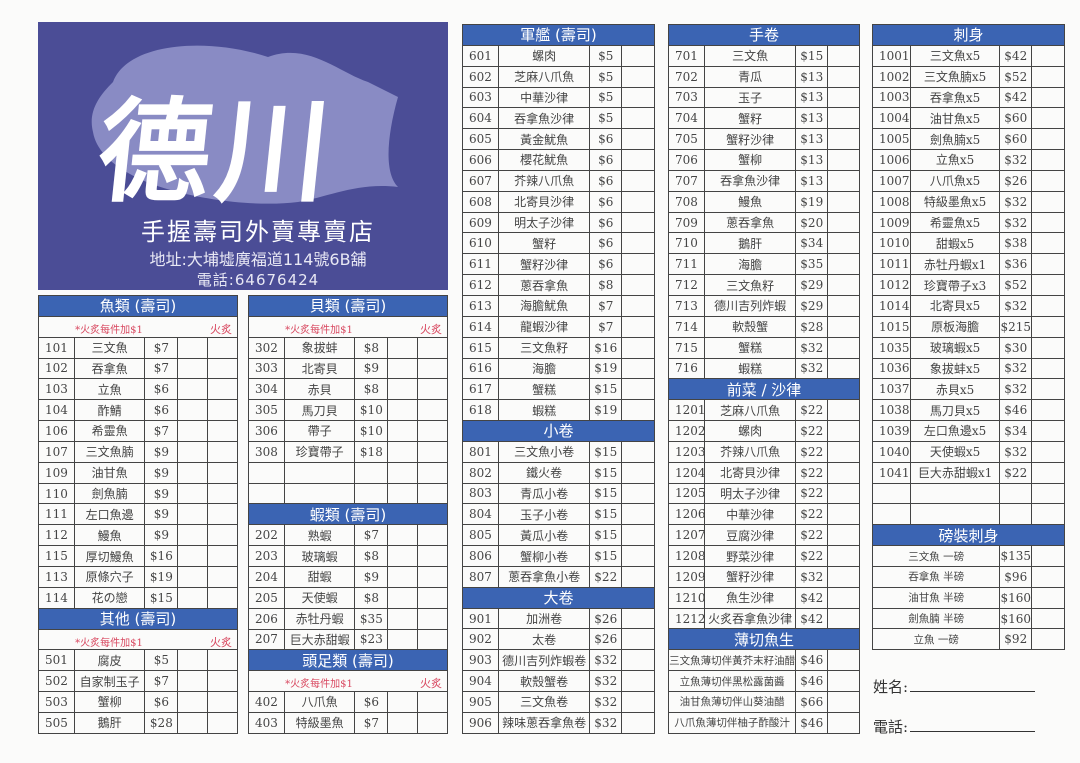  What do you see at coordinates (973, 691) in the screenshot?
I see `name-blank-line` at bounding box center [973, 691].